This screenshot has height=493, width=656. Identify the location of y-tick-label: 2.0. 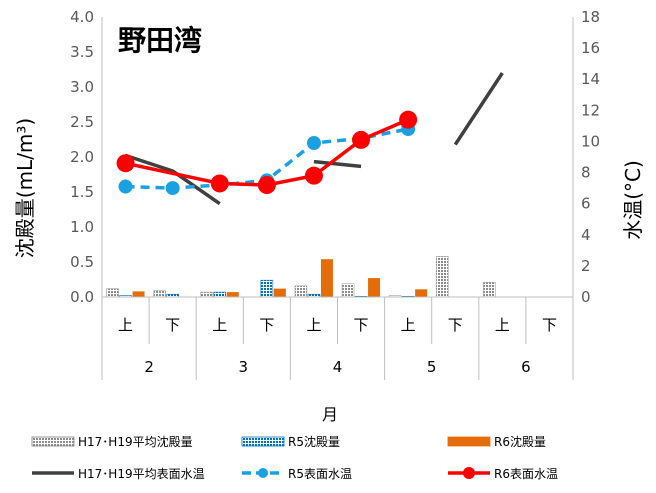
(82, 157).